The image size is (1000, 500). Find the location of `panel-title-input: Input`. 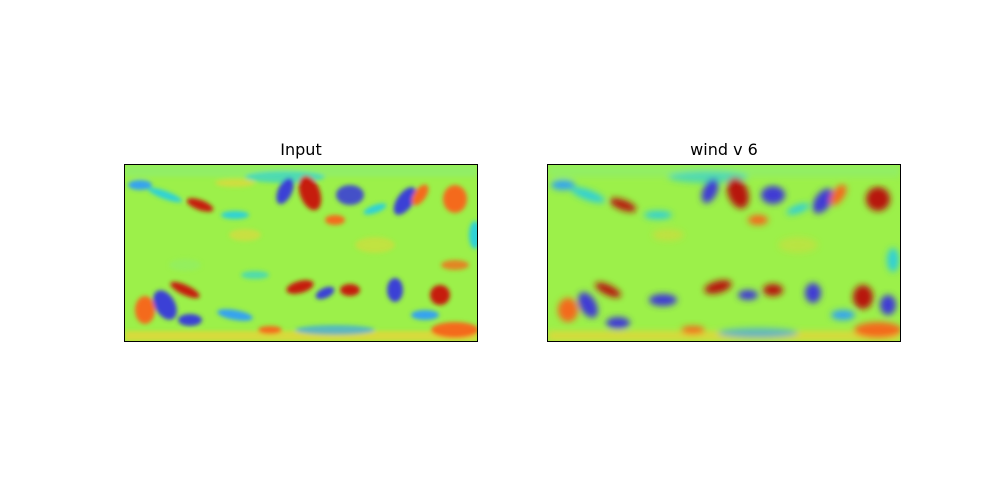

panel-title-input: Input is located at coordinates (301, 149).